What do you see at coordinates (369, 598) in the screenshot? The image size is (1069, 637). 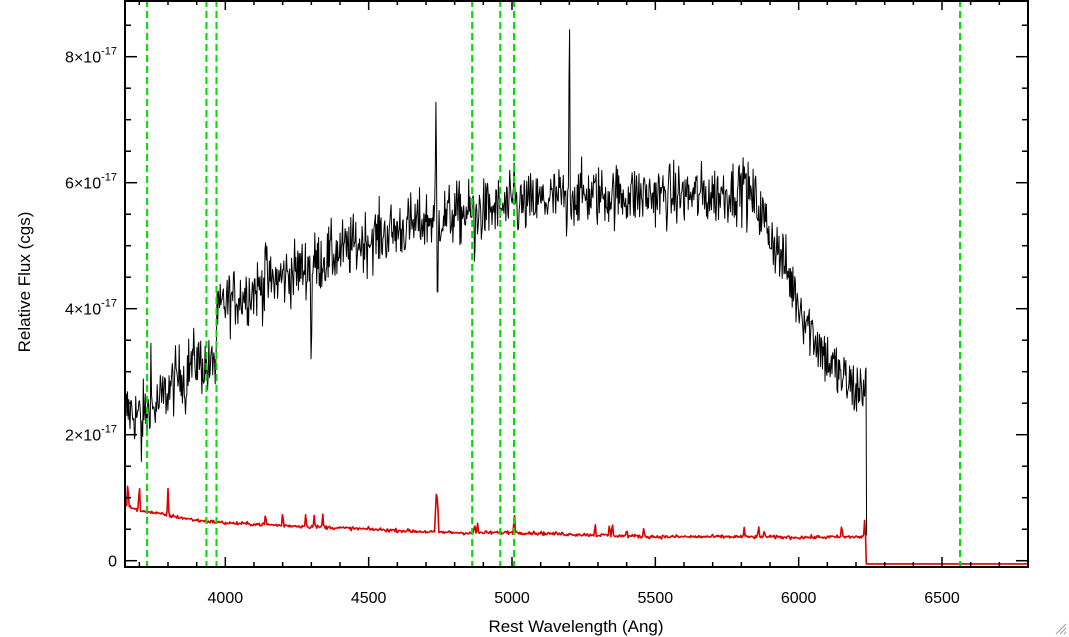 I see `x-tick-label: 4500` at bounding box center [369, 598].